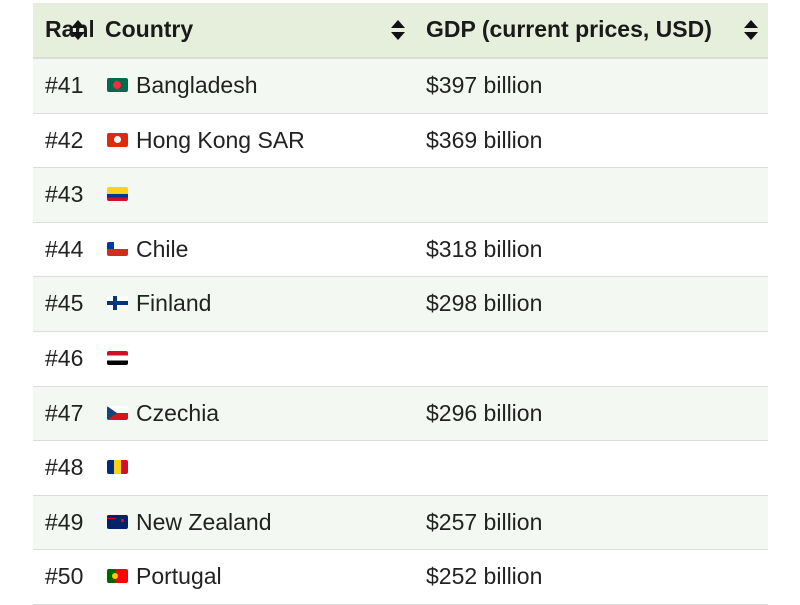 Image resolution: width=800 pixels, height=605 pixels. I want to click on finland-flag-icon, so click(117, 303).